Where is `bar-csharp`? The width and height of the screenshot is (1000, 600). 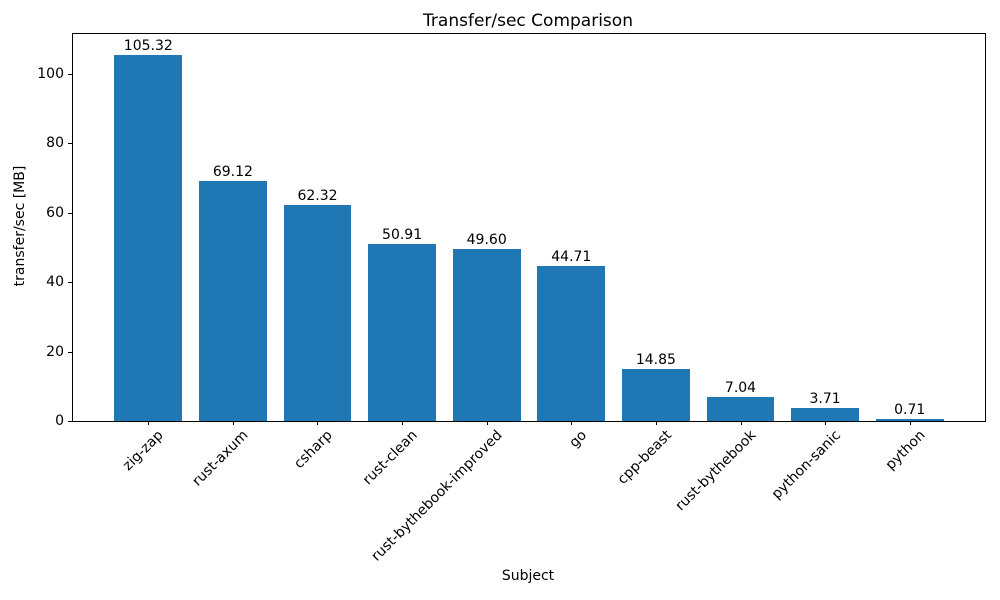
bar-csharp is located at coordinates (317, 312).